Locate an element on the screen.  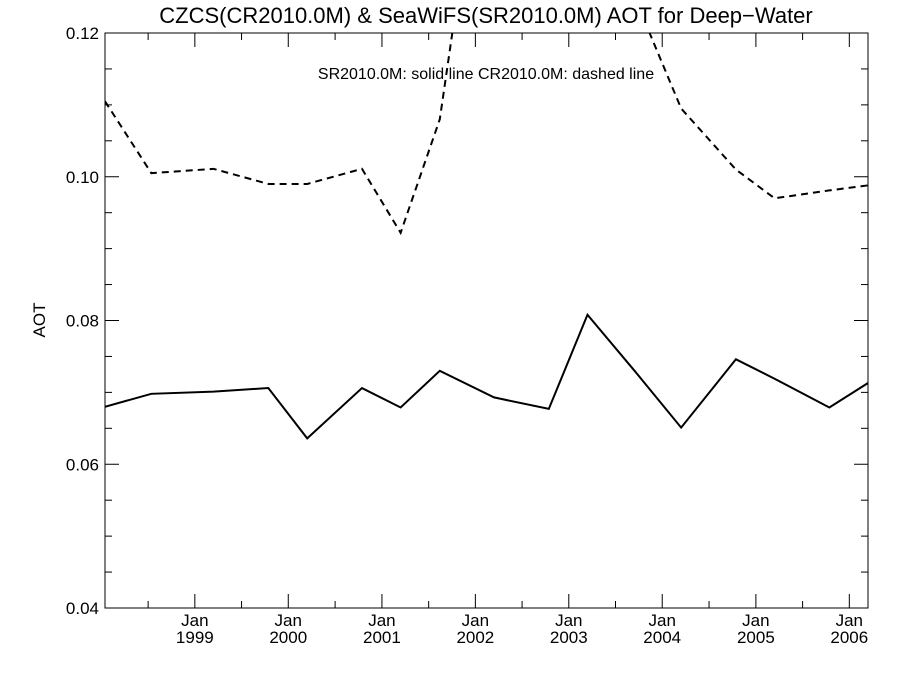
y-tick-label: 0.12 is located at coordinates (82, 33).